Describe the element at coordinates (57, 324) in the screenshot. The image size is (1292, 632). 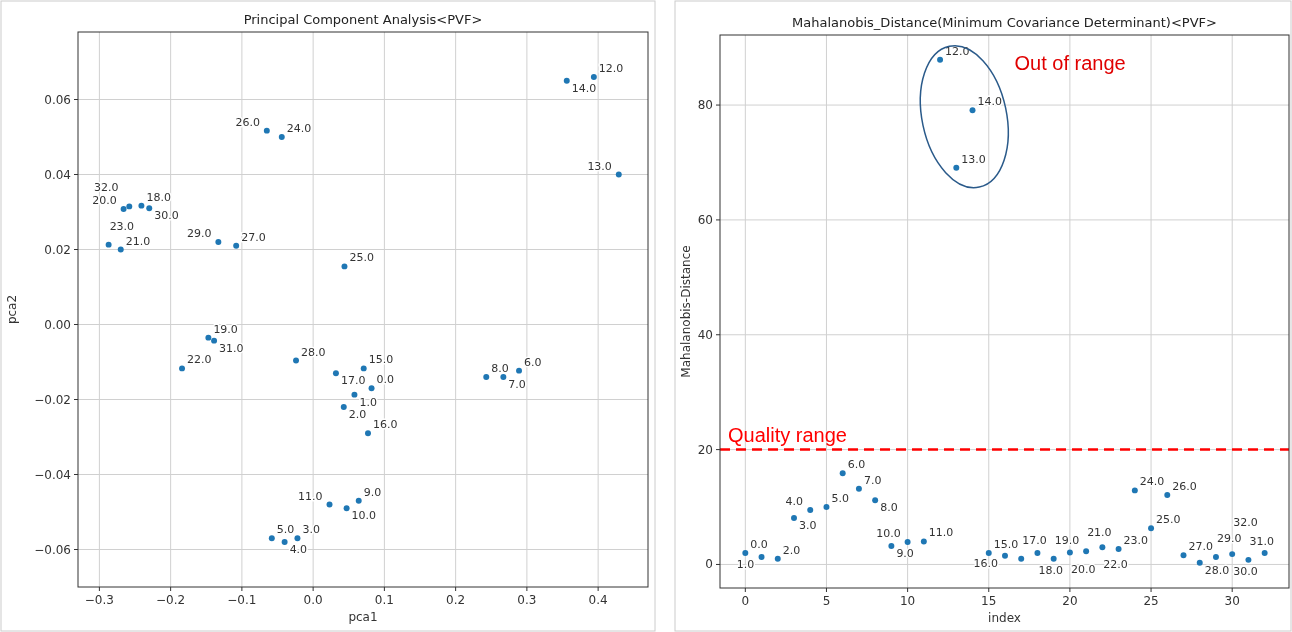
I see `y-tick-label: 0.00` at that location.